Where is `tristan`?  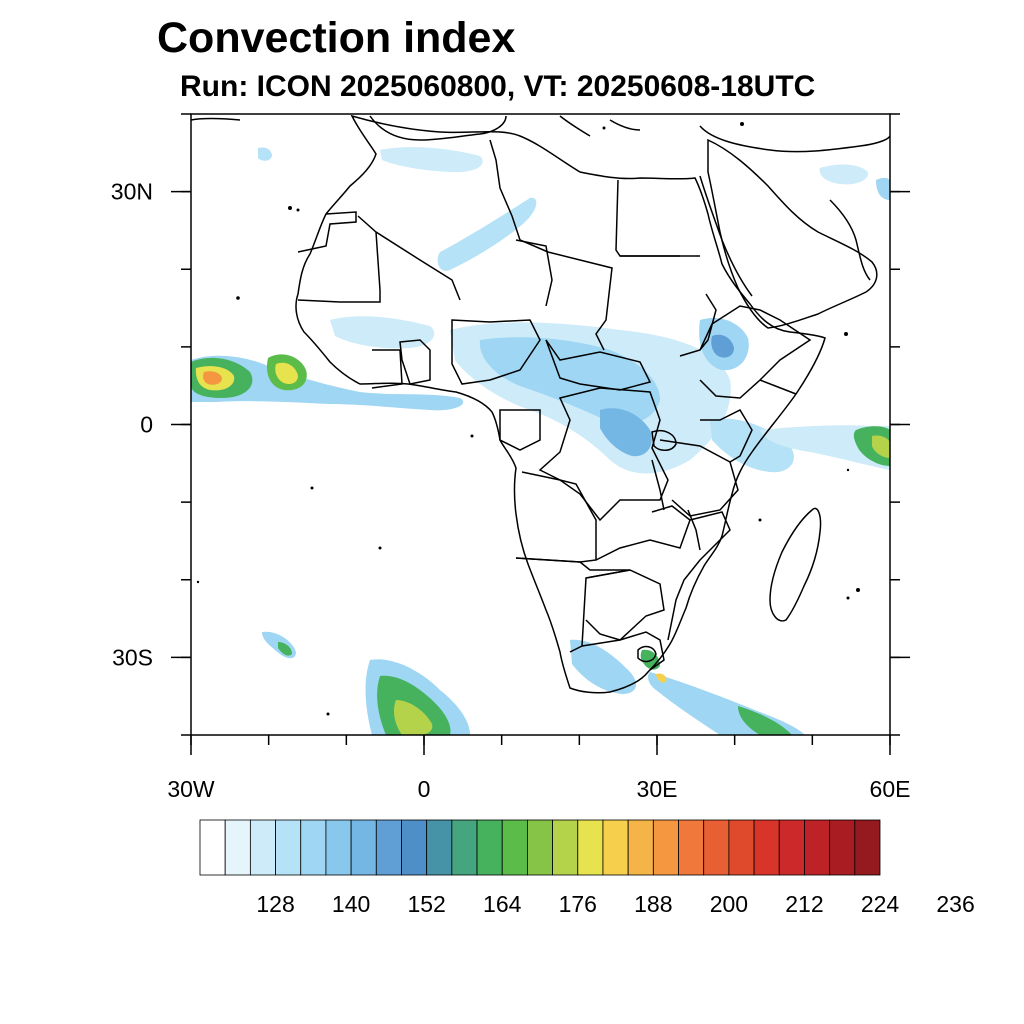 tristan is located at coordinates (328, 714).